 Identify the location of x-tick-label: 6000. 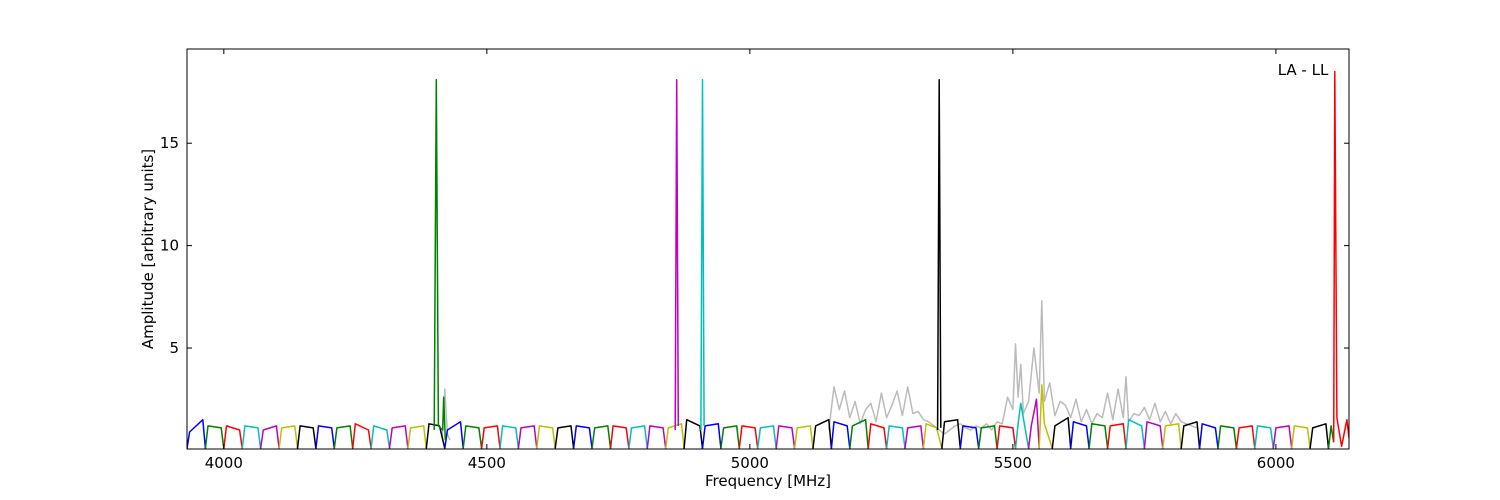
(1276, 463).